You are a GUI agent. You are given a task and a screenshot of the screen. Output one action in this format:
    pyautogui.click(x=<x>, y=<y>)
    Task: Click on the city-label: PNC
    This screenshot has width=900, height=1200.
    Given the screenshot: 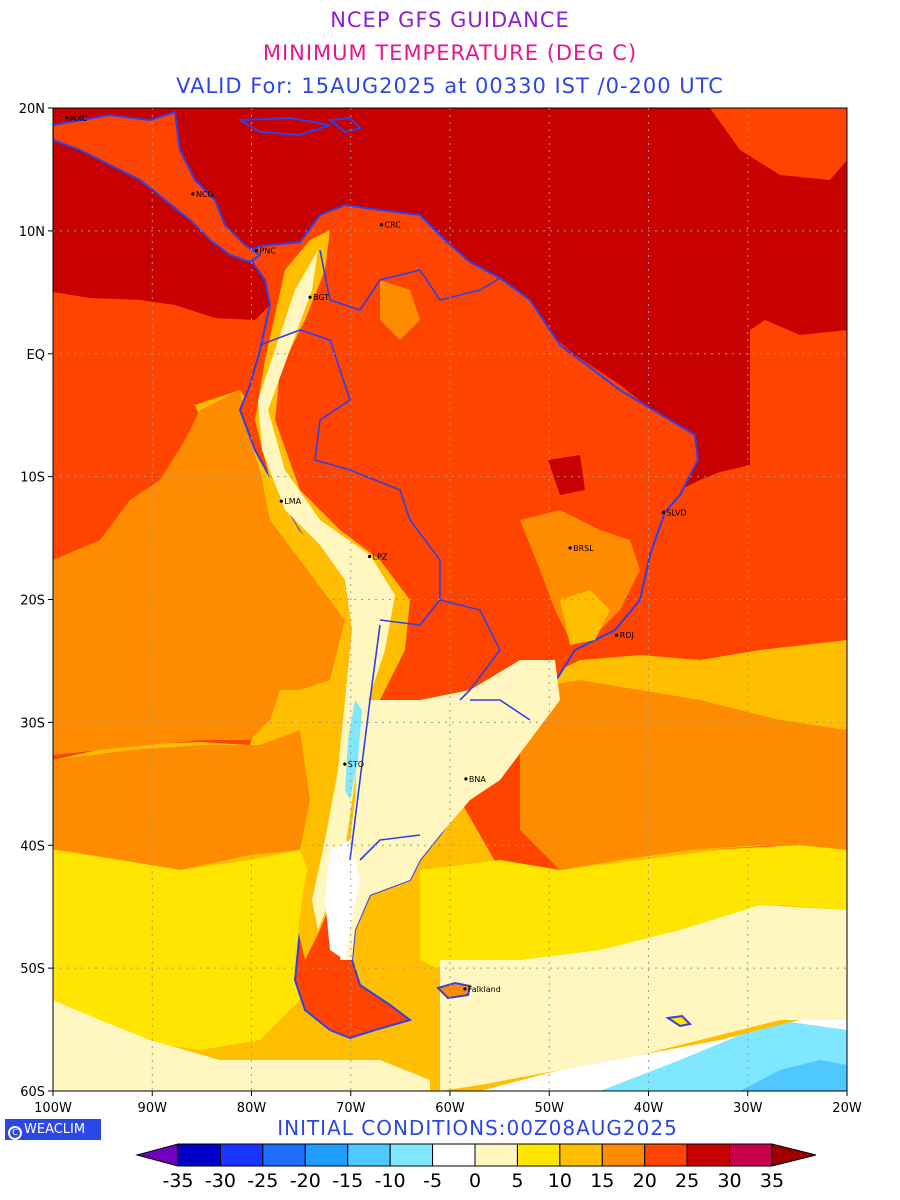 What is the action you would take?
    pyautogui.click(x=267, y=251)
    